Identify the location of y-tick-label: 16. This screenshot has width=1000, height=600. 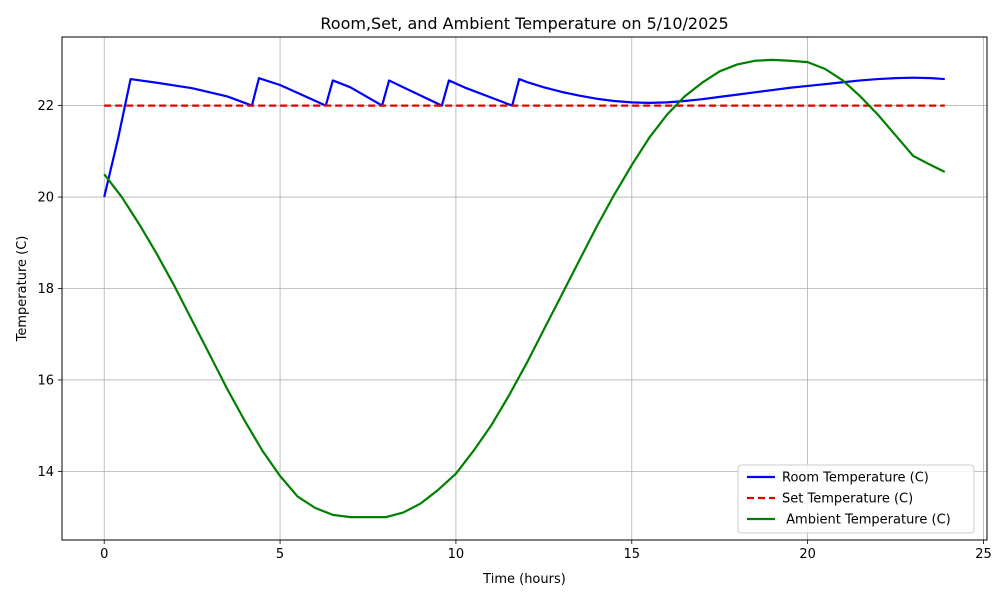
(45, 380).